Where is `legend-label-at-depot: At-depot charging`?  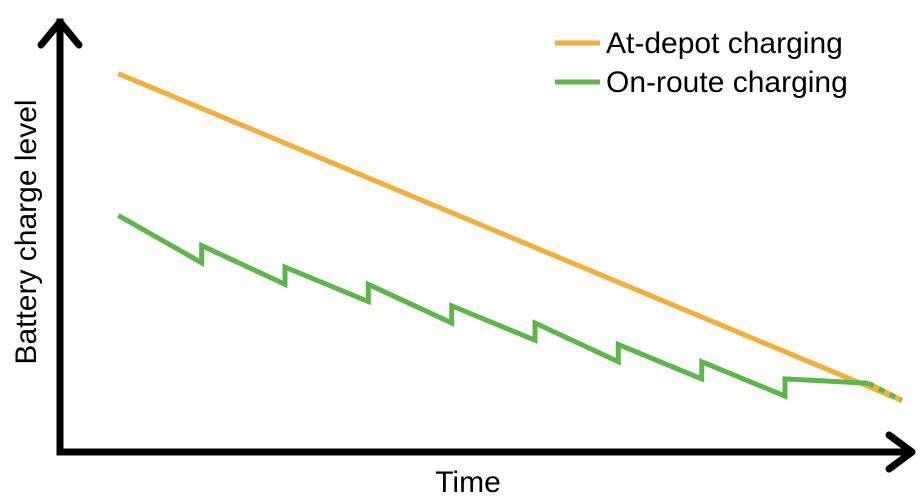
legend-label-at-depot: At-depot charging is located at coordinates (724, 43).